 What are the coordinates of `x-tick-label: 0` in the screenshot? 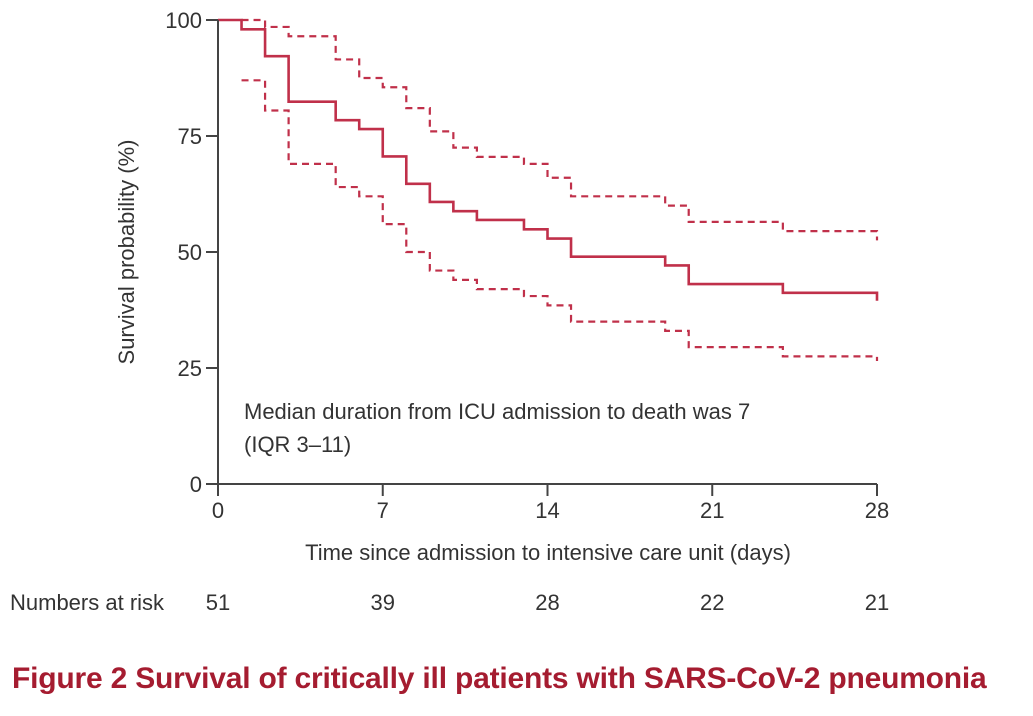 It's located at (218, 510).